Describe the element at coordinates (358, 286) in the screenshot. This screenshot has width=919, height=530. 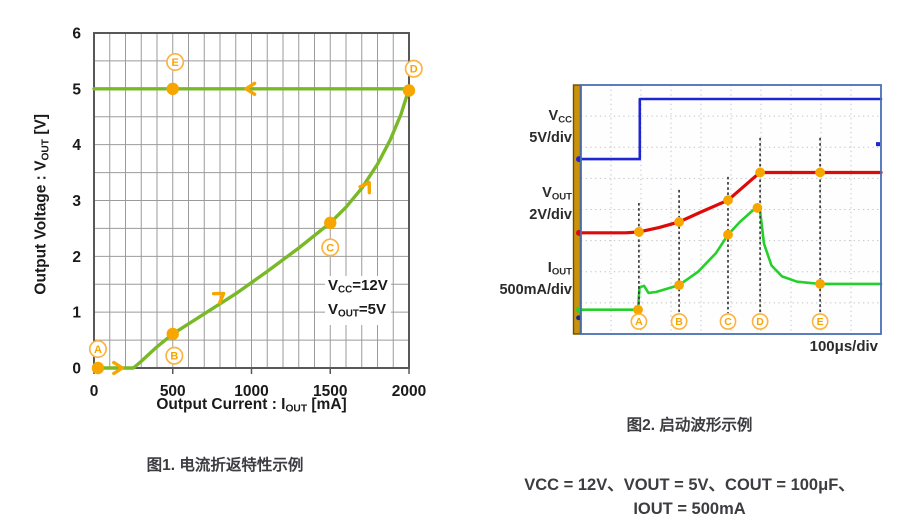
I see `fig1-annotation-line1: VCC=12V` at that location.